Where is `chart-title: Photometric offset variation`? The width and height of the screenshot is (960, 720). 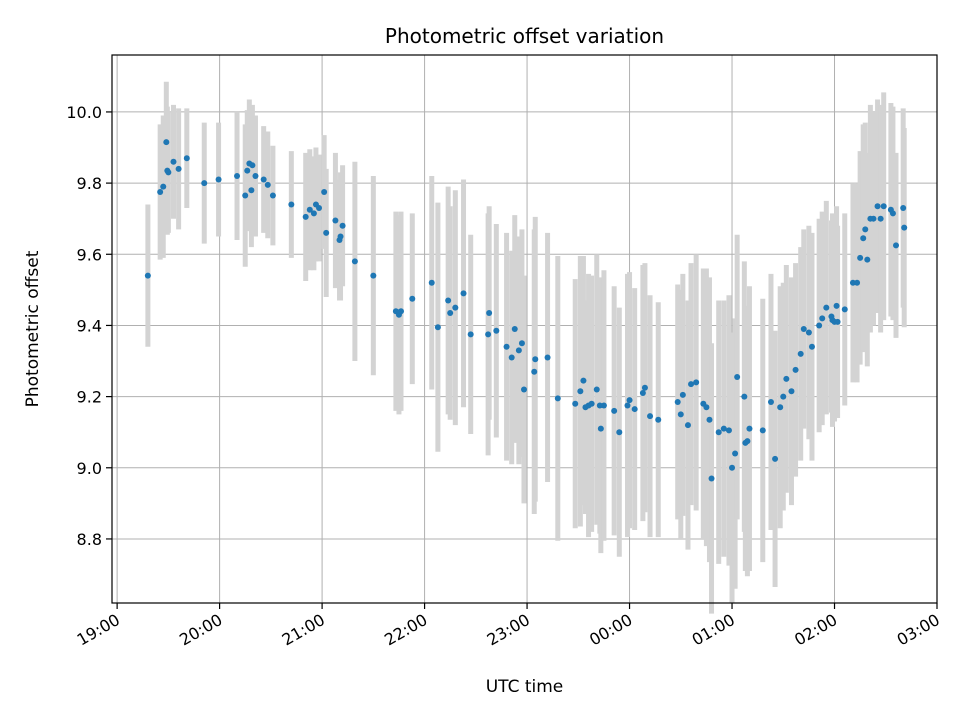 chart-title: Photometric offset variation is located at coordinates (524, 36).